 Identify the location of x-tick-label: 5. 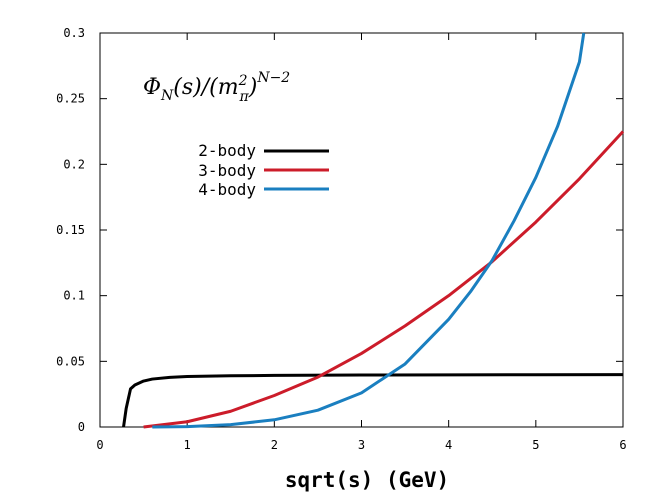
(535, 445).